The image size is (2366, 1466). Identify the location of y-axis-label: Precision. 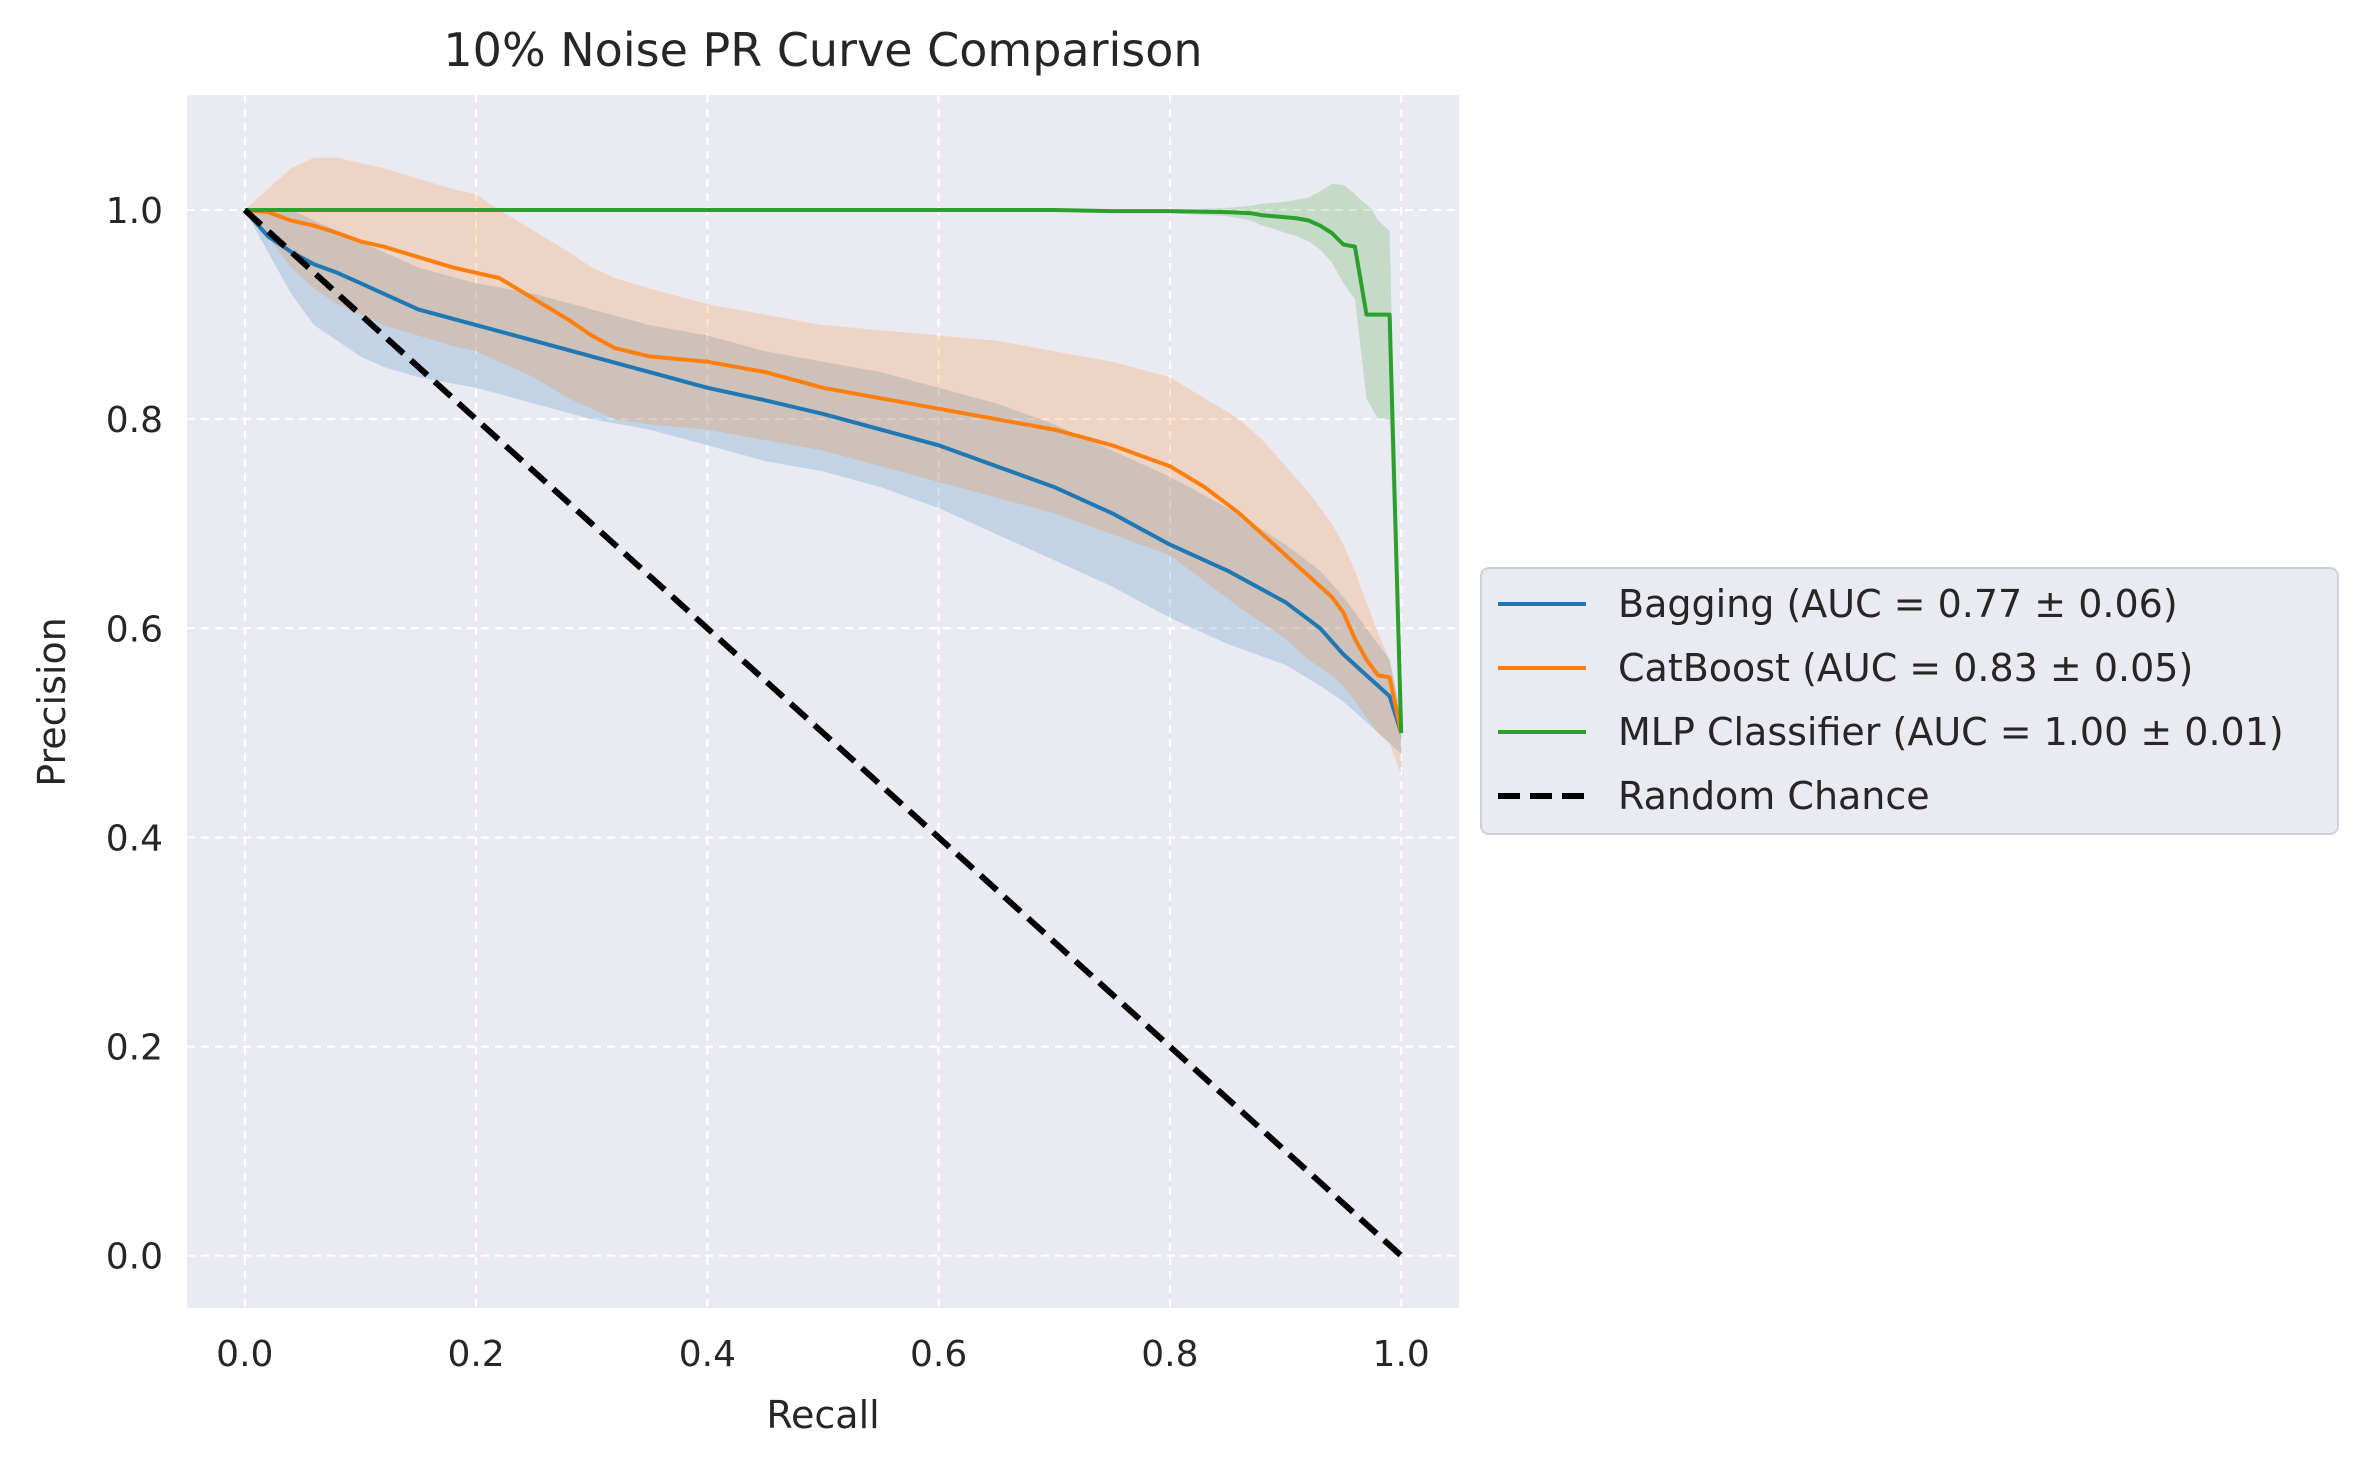
(52, 702).